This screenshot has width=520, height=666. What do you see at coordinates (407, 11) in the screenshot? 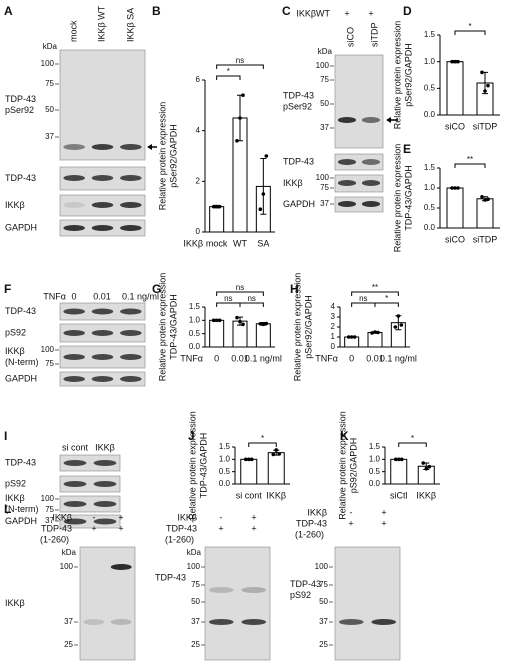
I see `panel-letter: D` at bounding box center [407, 11].